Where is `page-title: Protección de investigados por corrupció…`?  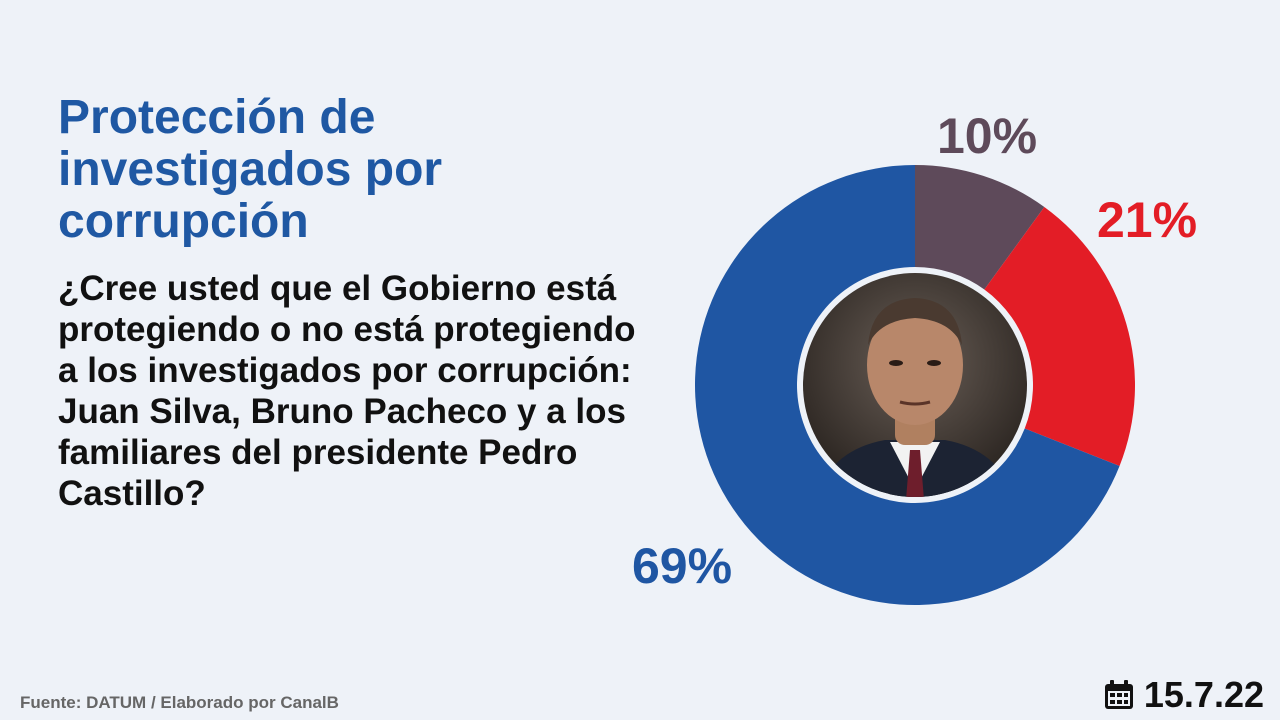
page-title: Protección de investigados por corrupció… is located at coordinates (250, 169).